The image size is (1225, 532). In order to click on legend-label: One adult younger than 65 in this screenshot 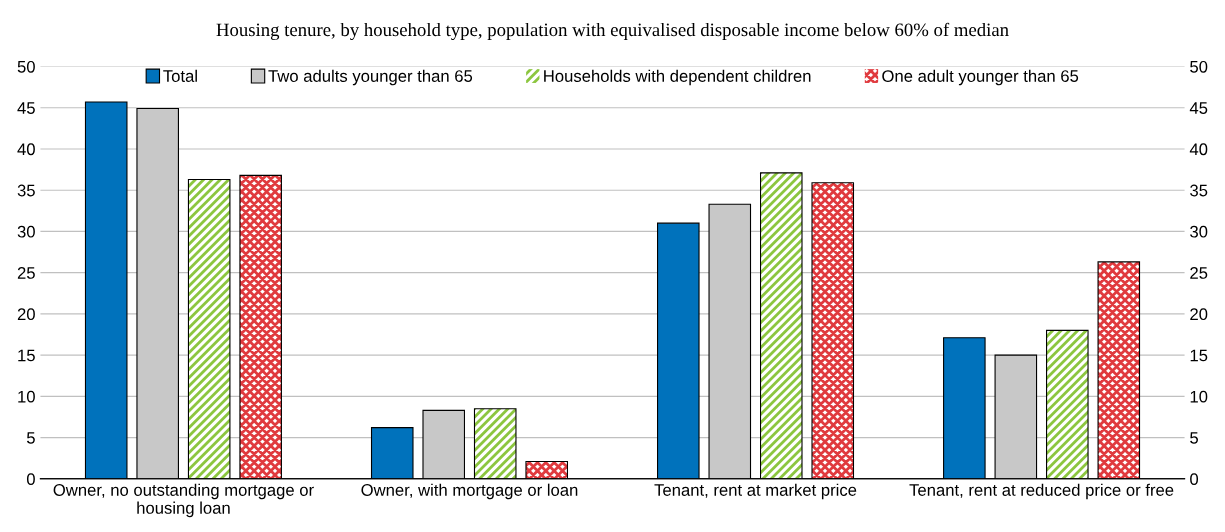, I will do `click(980, 77)`.